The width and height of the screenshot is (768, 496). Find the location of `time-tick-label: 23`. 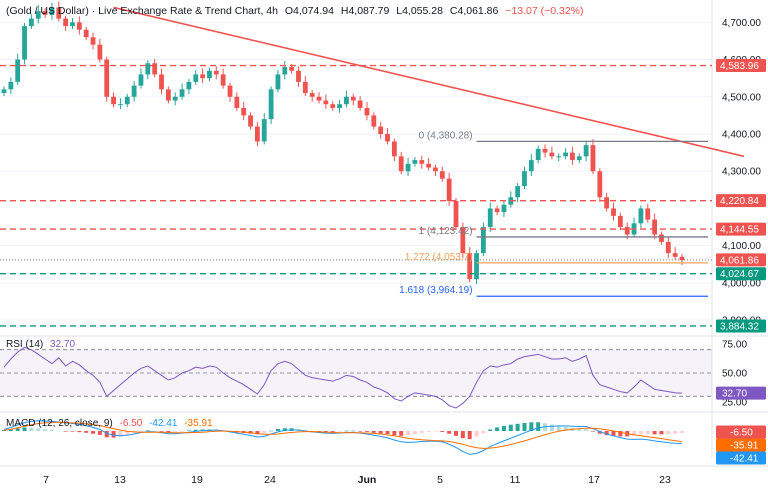

time-tick-label: 23 is located at coordinates (665, 480).